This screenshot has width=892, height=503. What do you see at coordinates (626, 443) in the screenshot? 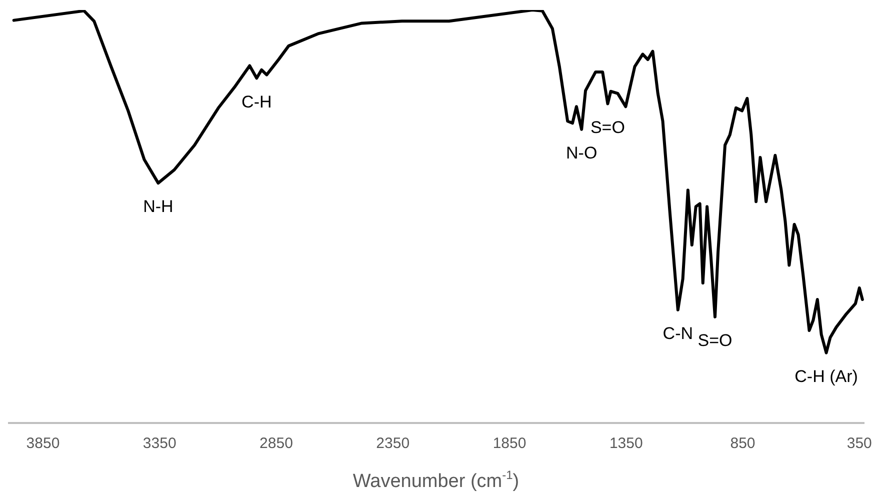
I see `x-tick-label: 1350` at bounding box center [626, 443].